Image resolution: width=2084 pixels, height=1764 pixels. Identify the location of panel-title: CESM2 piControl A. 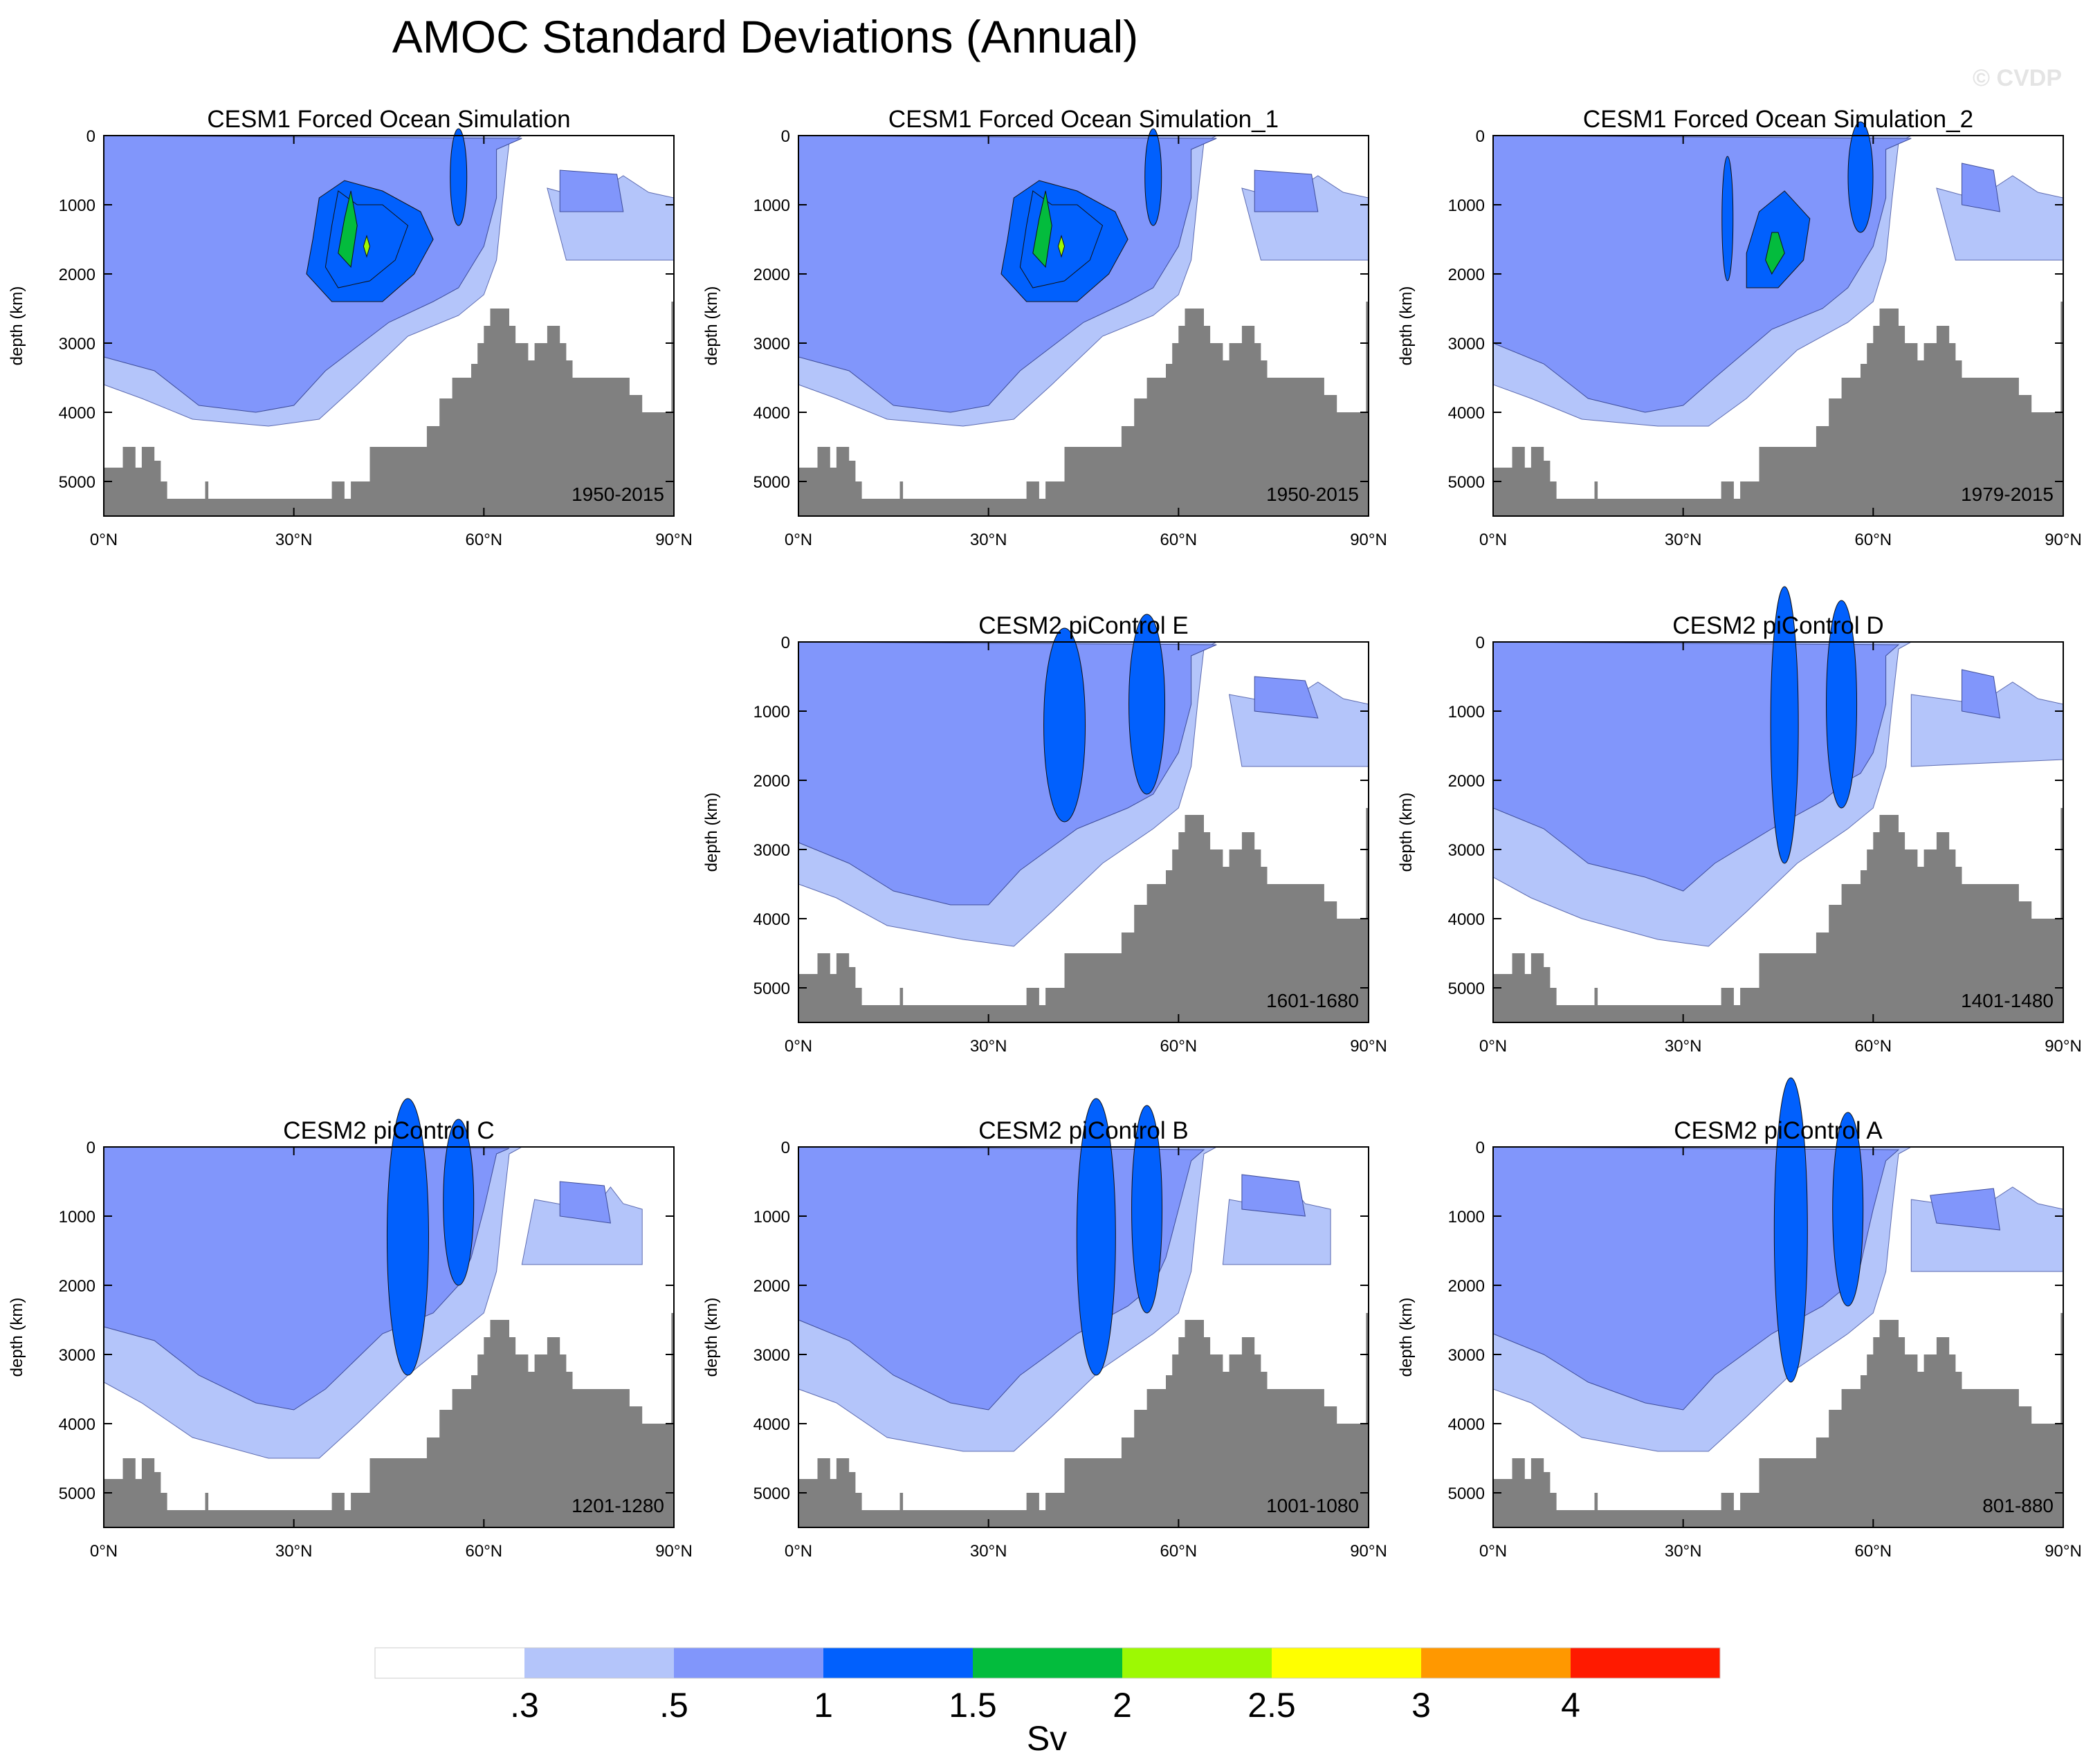
(1778, 1130).